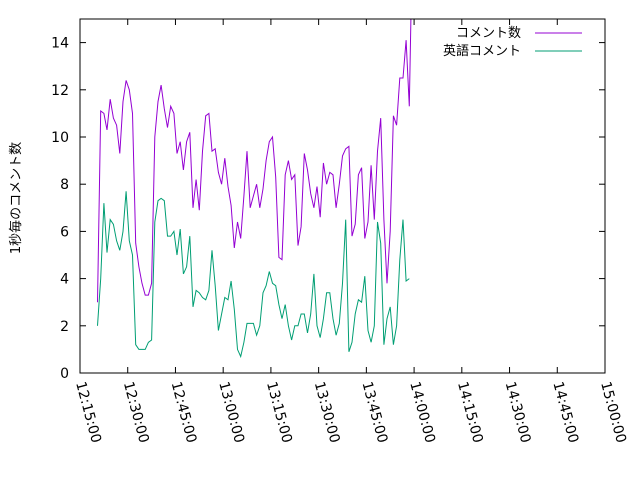  What do you see at coordinates (60, 209) in the screenshot?
I see `y-tick-labels: 0 2 4 6 8 10 12 14` at bounding box center [60, 209].